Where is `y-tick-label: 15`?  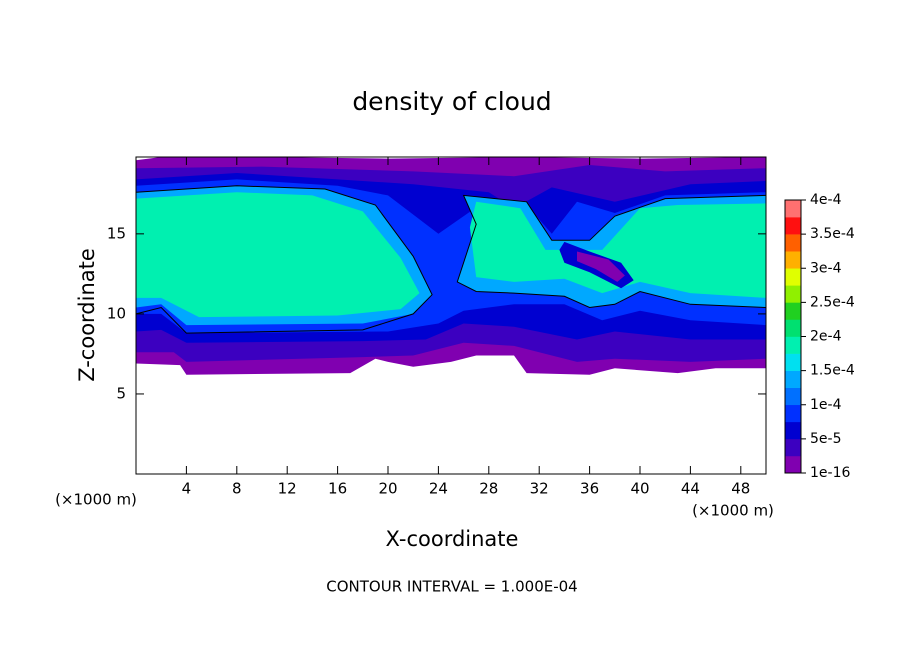 y-tick-label: 15 is located at coordinates (116, 233).